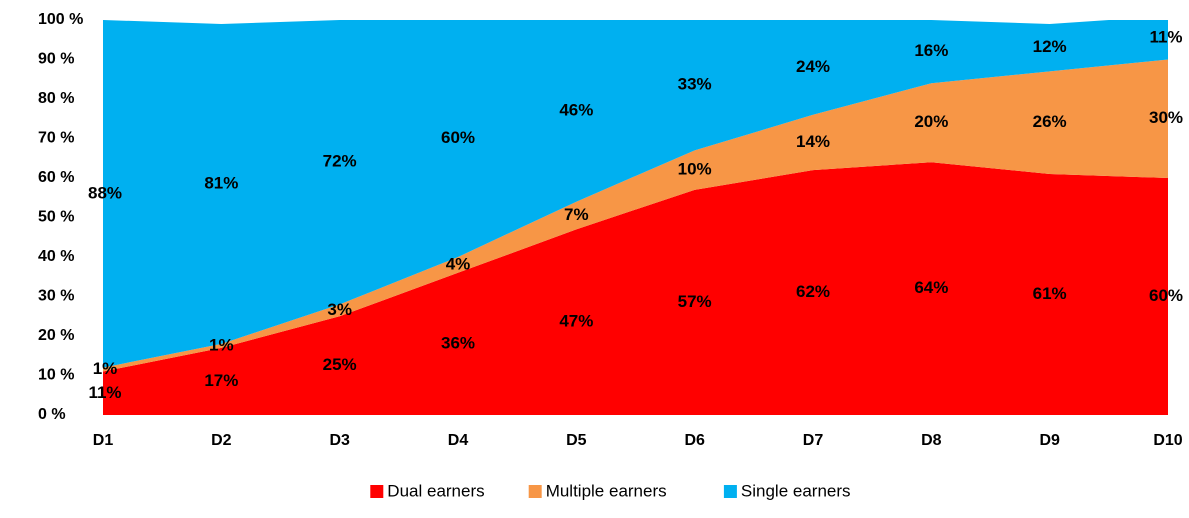 Image resolution: width=1189 pixels, height=518 pixels. What do you see at coordinates (606, 490) in the screenshot?
I see `legend-label: Multiple earners` at bounding box center [606, 490].